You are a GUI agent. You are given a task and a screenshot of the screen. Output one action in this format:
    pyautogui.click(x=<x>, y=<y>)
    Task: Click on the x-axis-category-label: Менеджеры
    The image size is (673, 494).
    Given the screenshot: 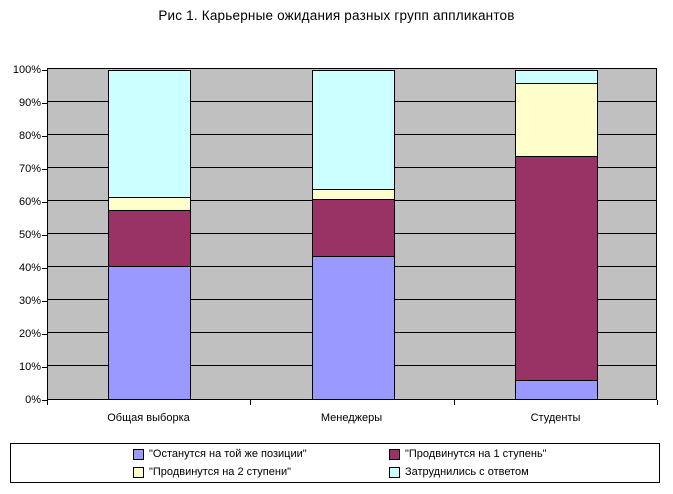 What is the action you would take?
    pyautogui.click(x=351, y=418)
    